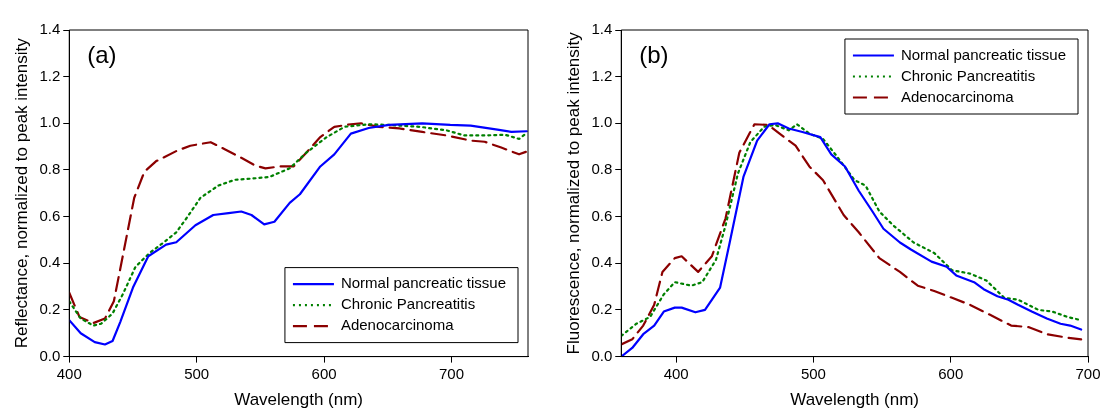  I want to click on annotation: (b), so click(654, 54).